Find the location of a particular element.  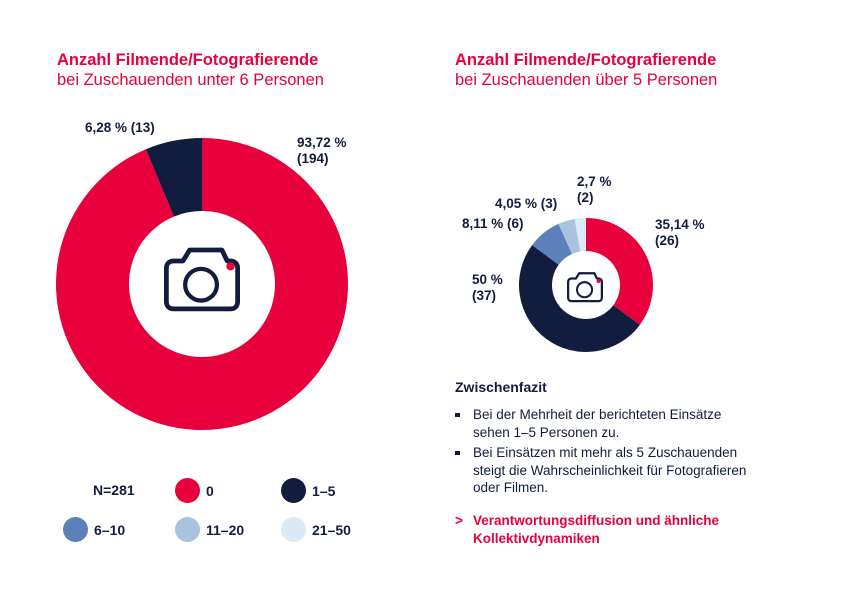

legend-item-6-10: 6–10 is located at coordinates (94, 529).